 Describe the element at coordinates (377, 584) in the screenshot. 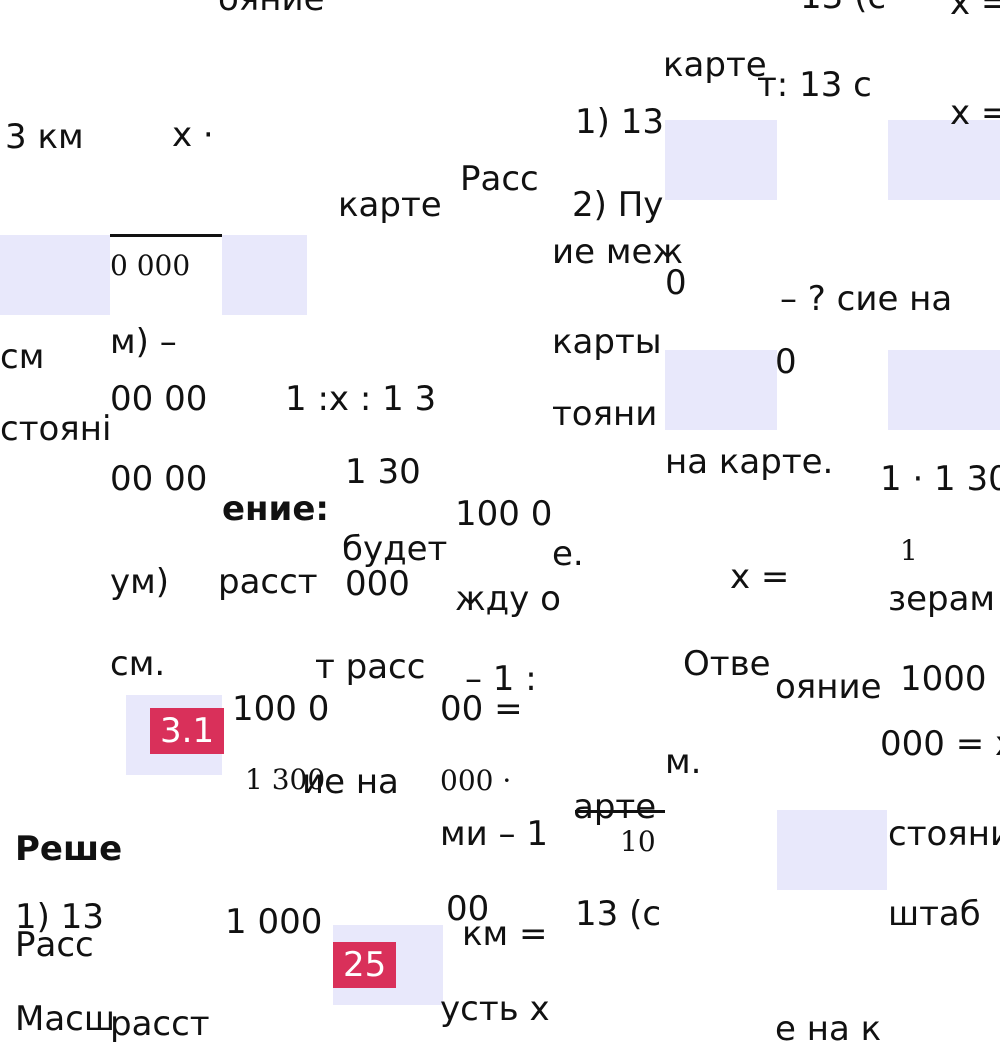

I see `text-fragment: 000` at that location.